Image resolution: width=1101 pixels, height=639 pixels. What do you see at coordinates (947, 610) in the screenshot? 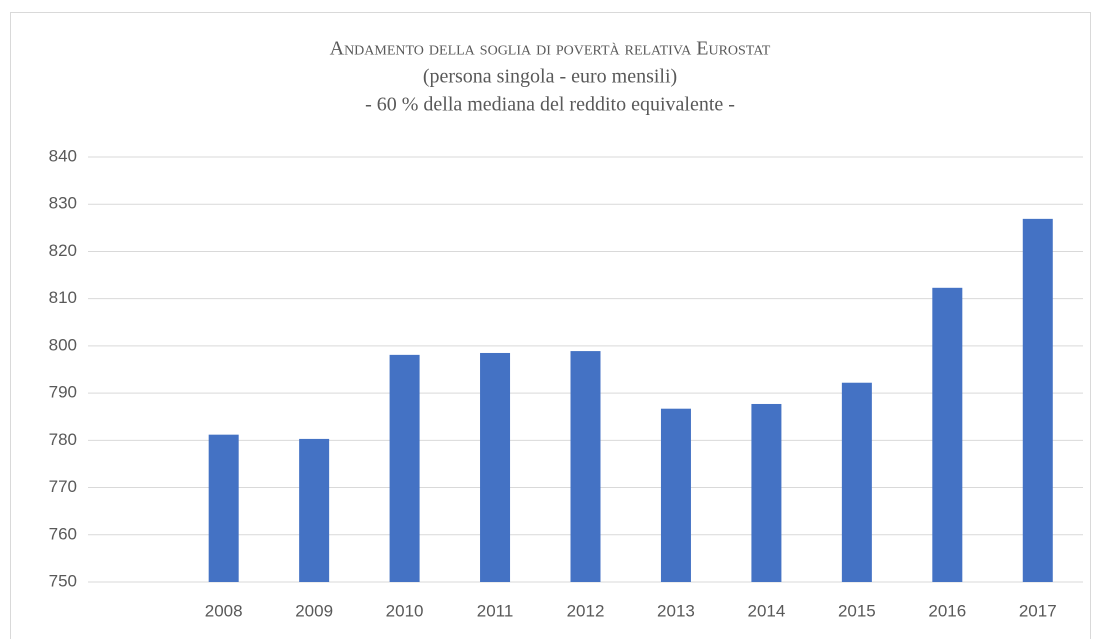
I see `x-tick-label: 2016` at bounding box center [947, 610].